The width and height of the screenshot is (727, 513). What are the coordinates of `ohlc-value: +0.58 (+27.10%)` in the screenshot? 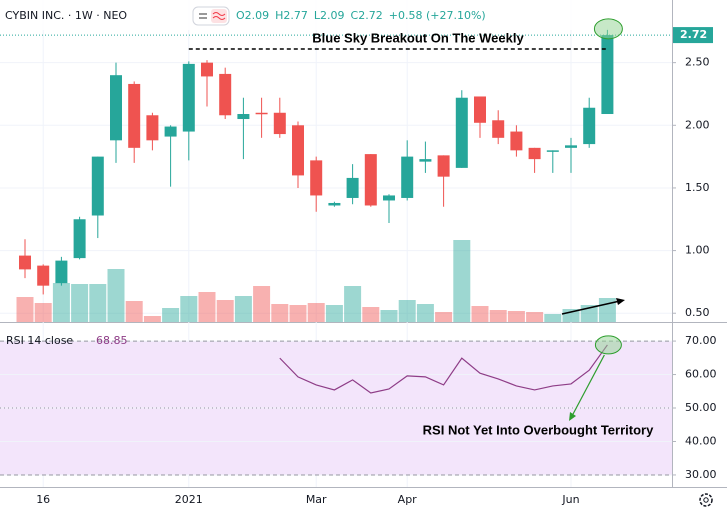 It's located at (437, 15).